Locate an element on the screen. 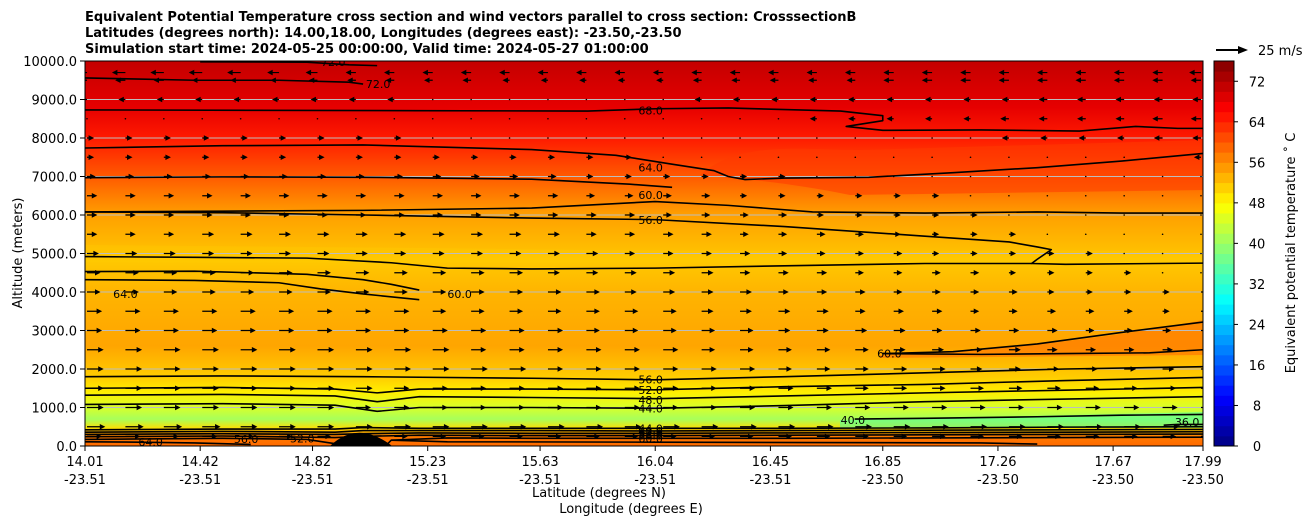  colorbar: 0 8 16 24 32 40 48 56 64 72 is located at coordinates (1239, 257).